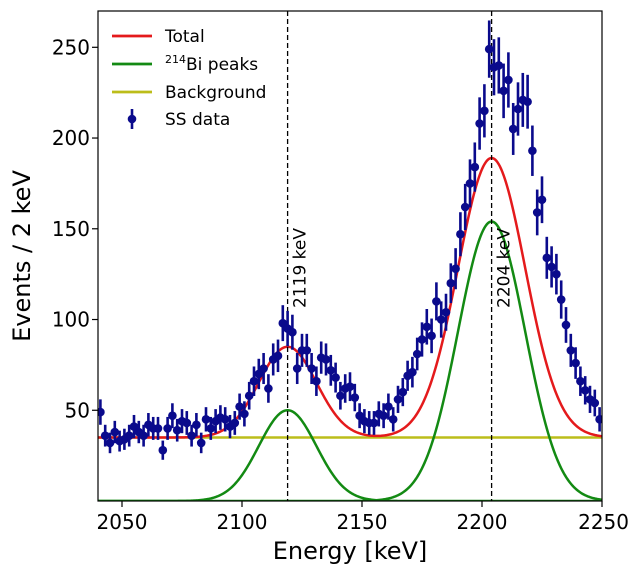 This screenshot has height=569, width=633. I want to click on y-tick-label: 150, so click(71, 229).